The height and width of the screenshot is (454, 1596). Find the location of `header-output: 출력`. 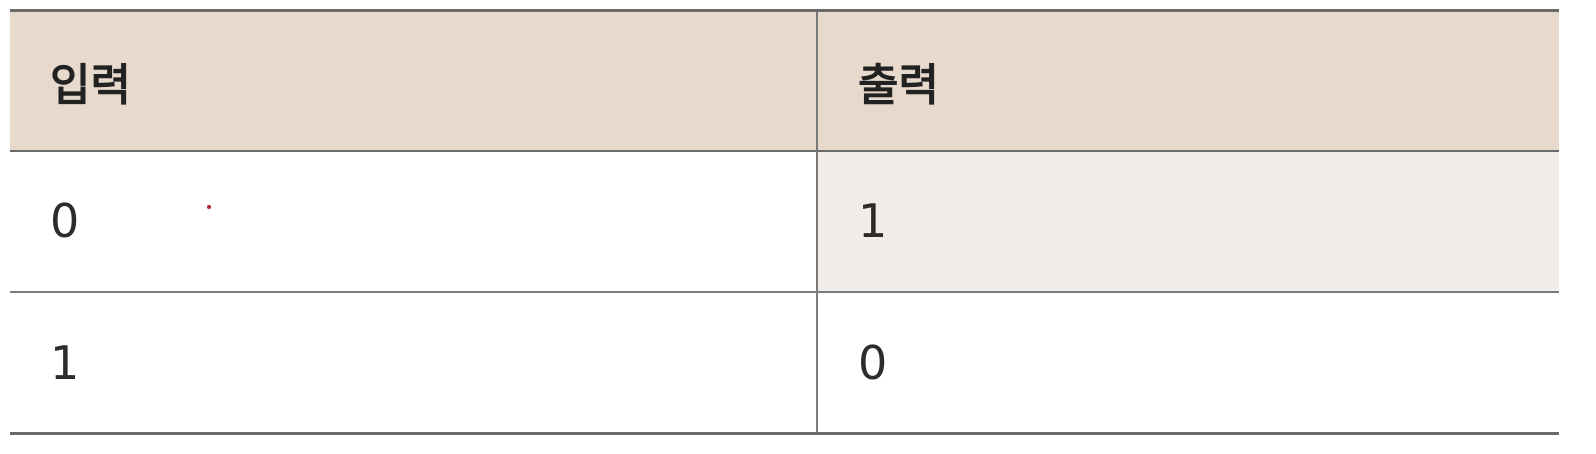

header-output: 출력 is located at coordinates (898, 85).